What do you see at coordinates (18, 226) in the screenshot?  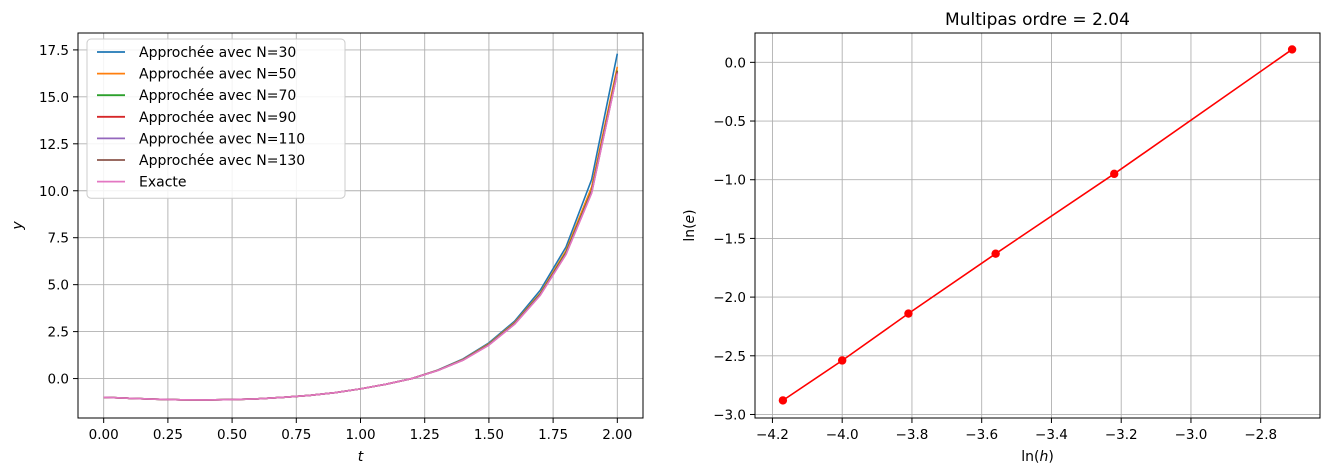 I see `y-axis-label: y` at bounding box center [18, 226].